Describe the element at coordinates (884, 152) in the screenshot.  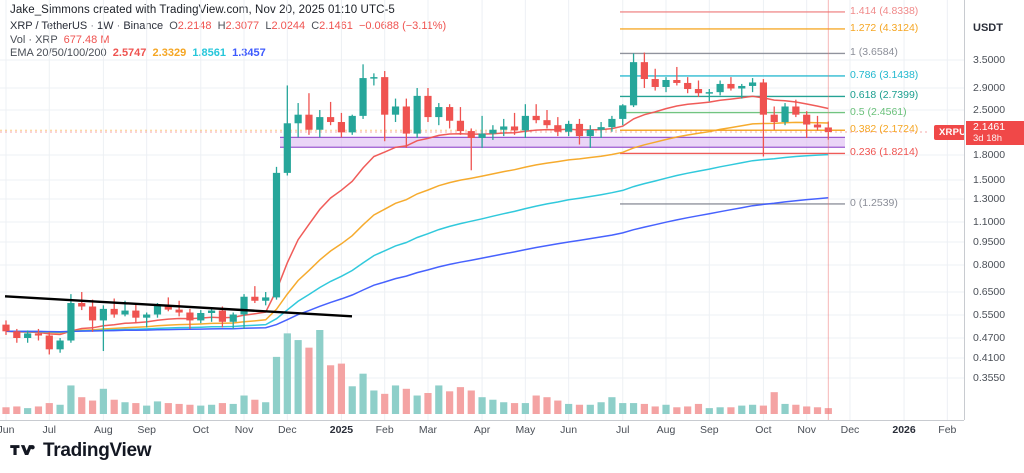
I see `fib-level-label: 0.236 (1.8214)` at that location.